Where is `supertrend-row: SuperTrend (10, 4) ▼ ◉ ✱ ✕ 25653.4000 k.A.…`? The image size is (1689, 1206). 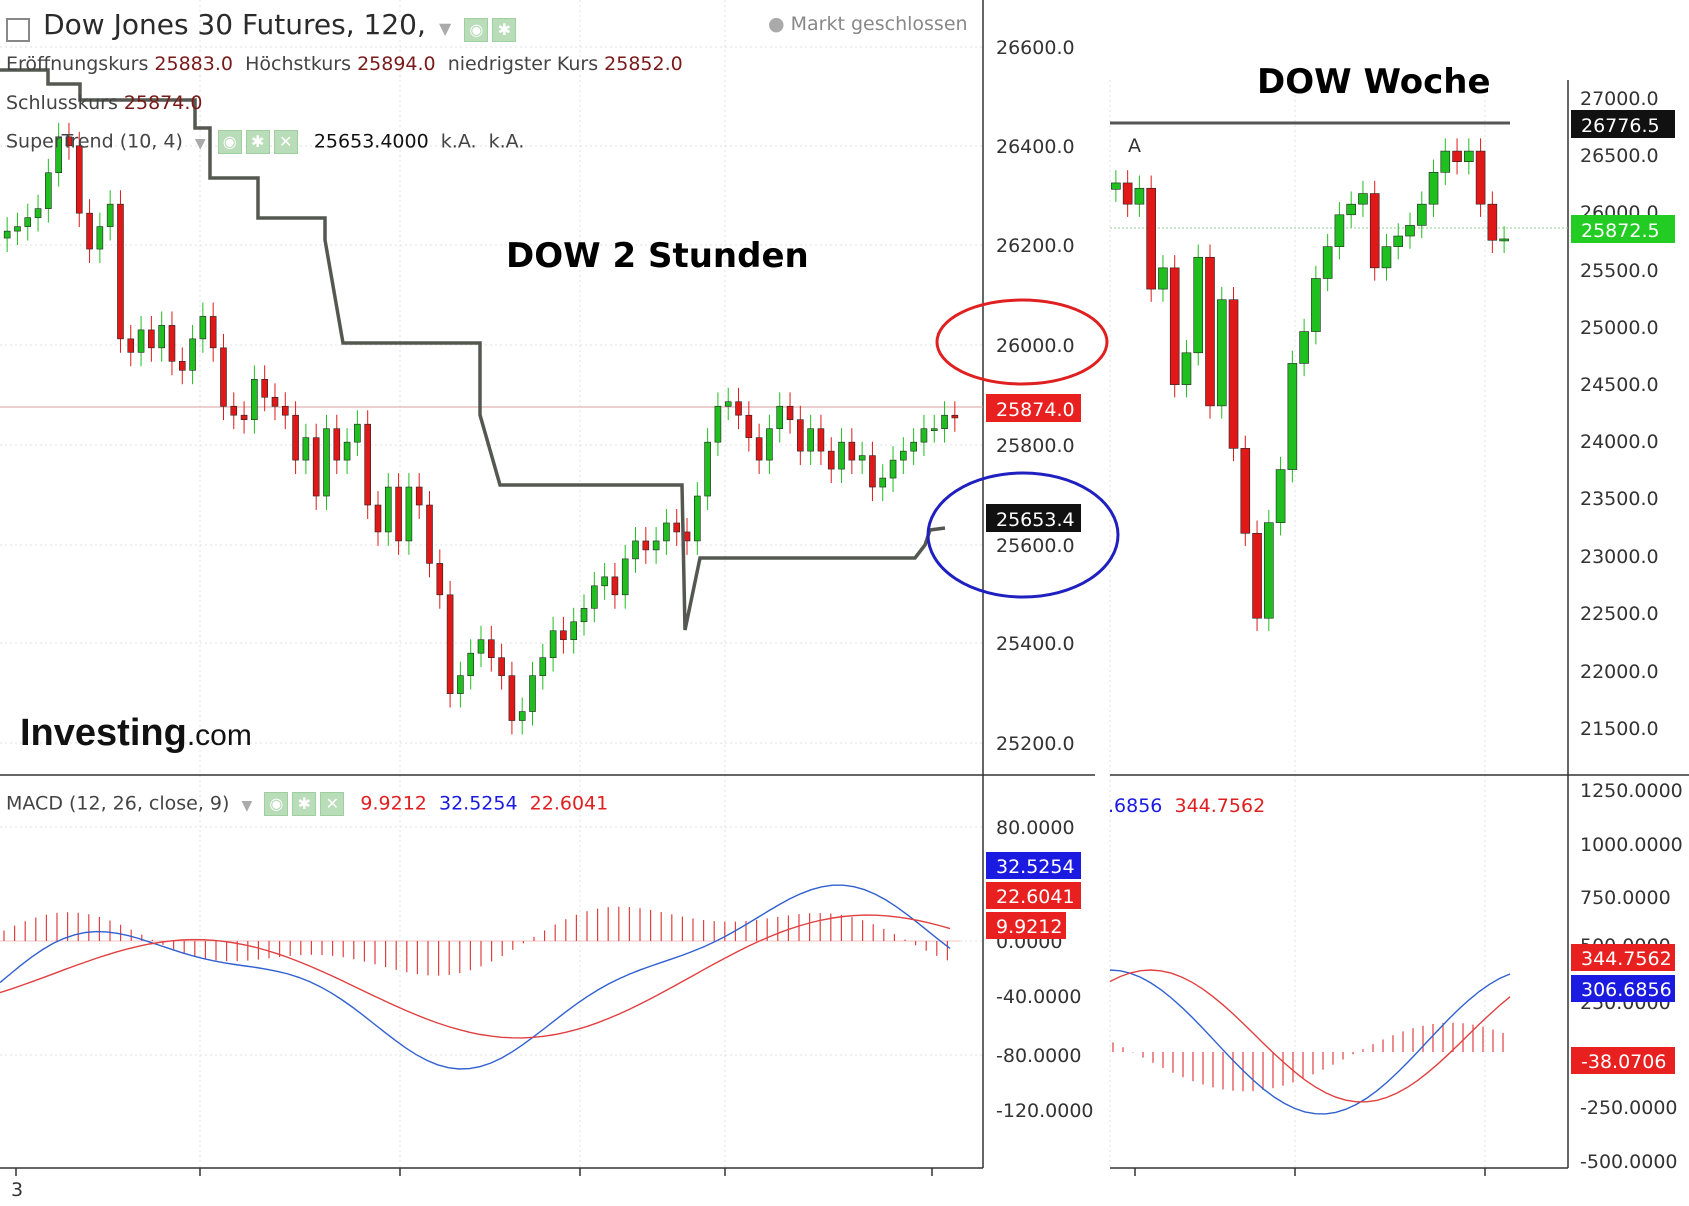
supertrend-row: SuperTrend (10, 4) ▼ ◉ ✱ ✕ 25653.4000 k.A.… is located at coordinates (265, 142).